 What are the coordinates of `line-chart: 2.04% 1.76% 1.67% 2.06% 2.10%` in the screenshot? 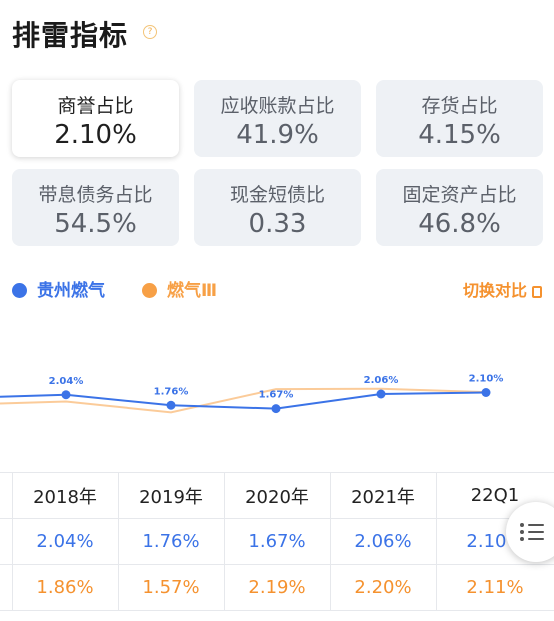 It's located at (252, 394).